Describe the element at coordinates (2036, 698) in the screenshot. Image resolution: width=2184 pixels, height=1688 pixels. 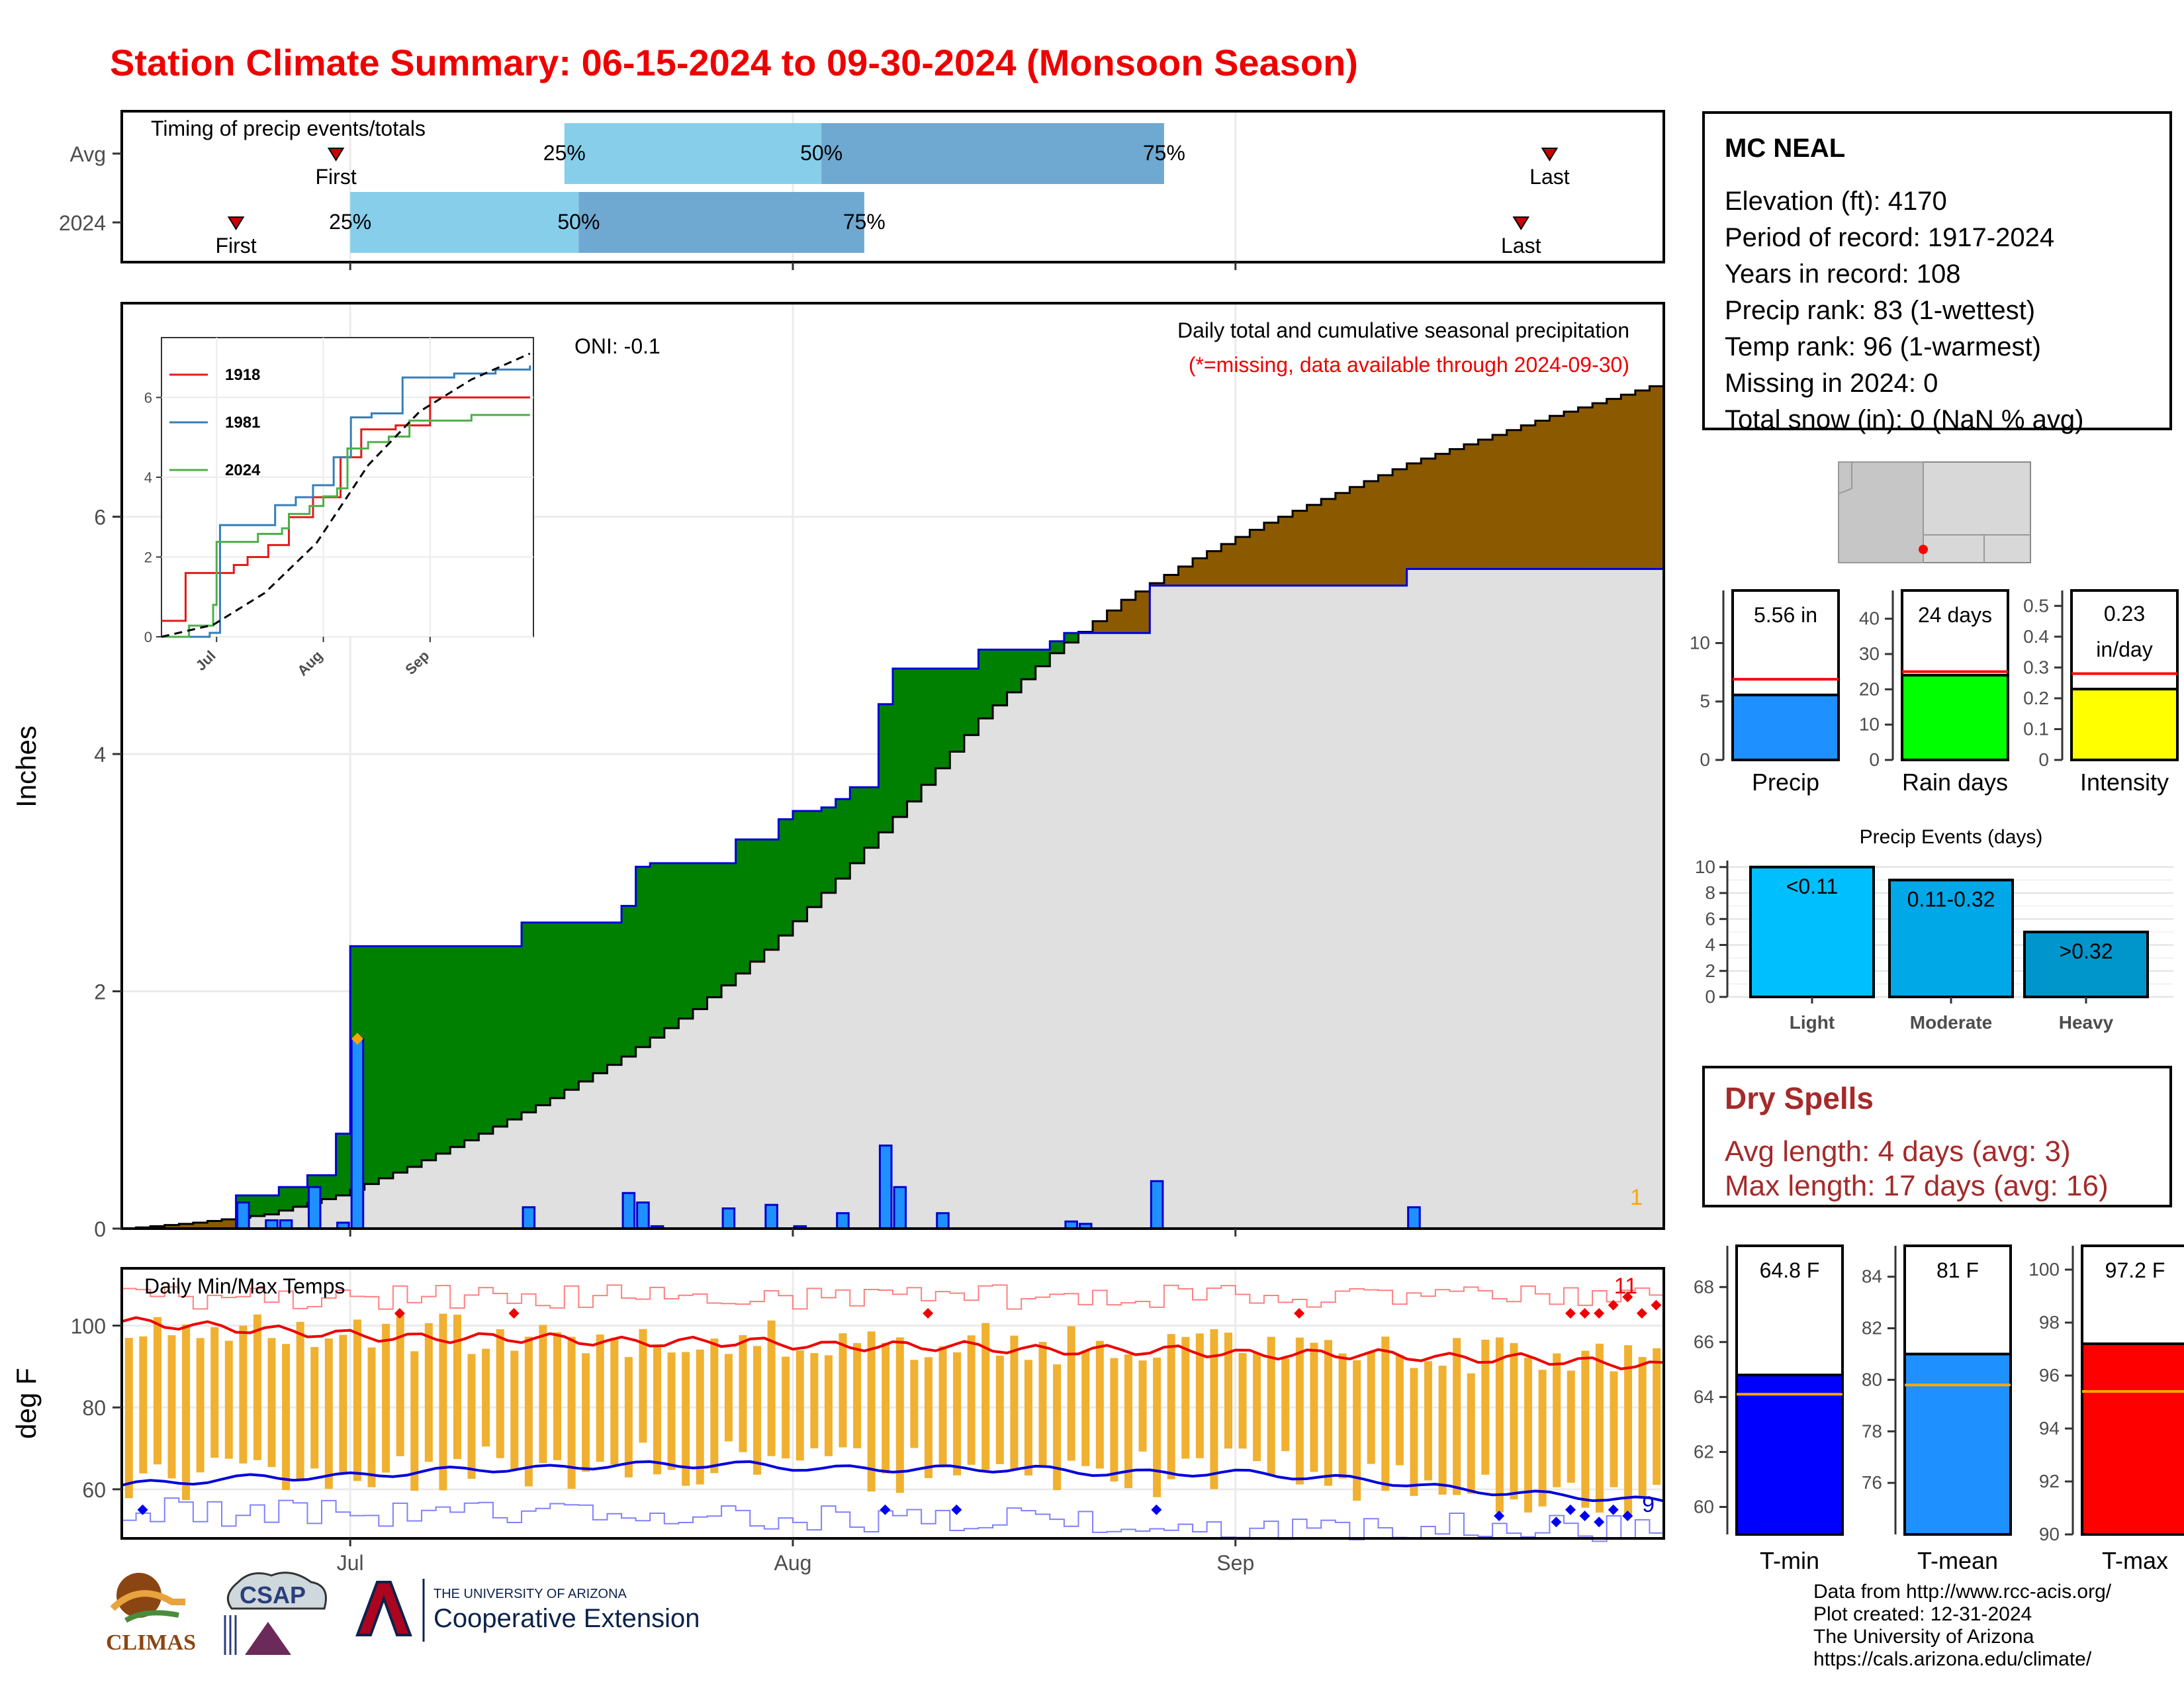
I see `summary-ytick-label: 0.2` at that location.